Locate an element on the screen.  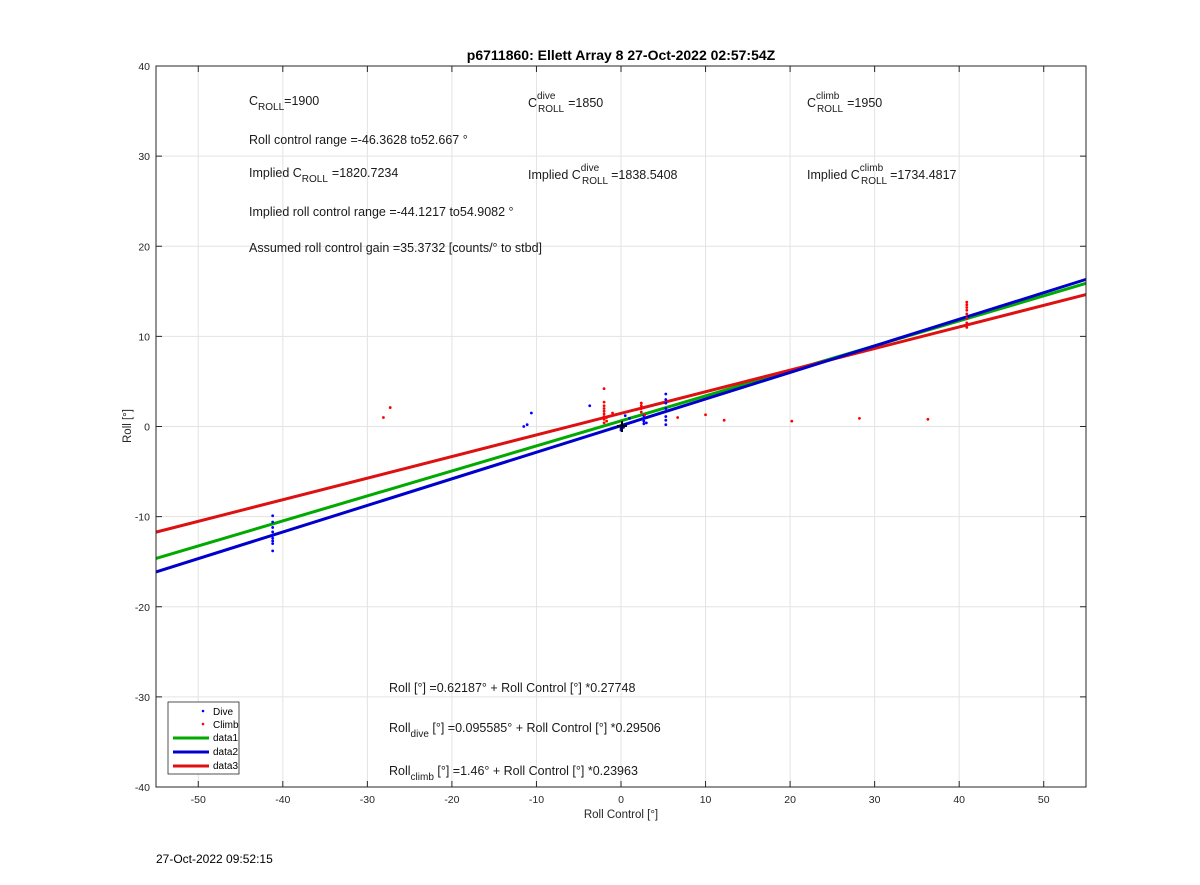
y-tick-label: 10 is located at coordinates (144, 337).